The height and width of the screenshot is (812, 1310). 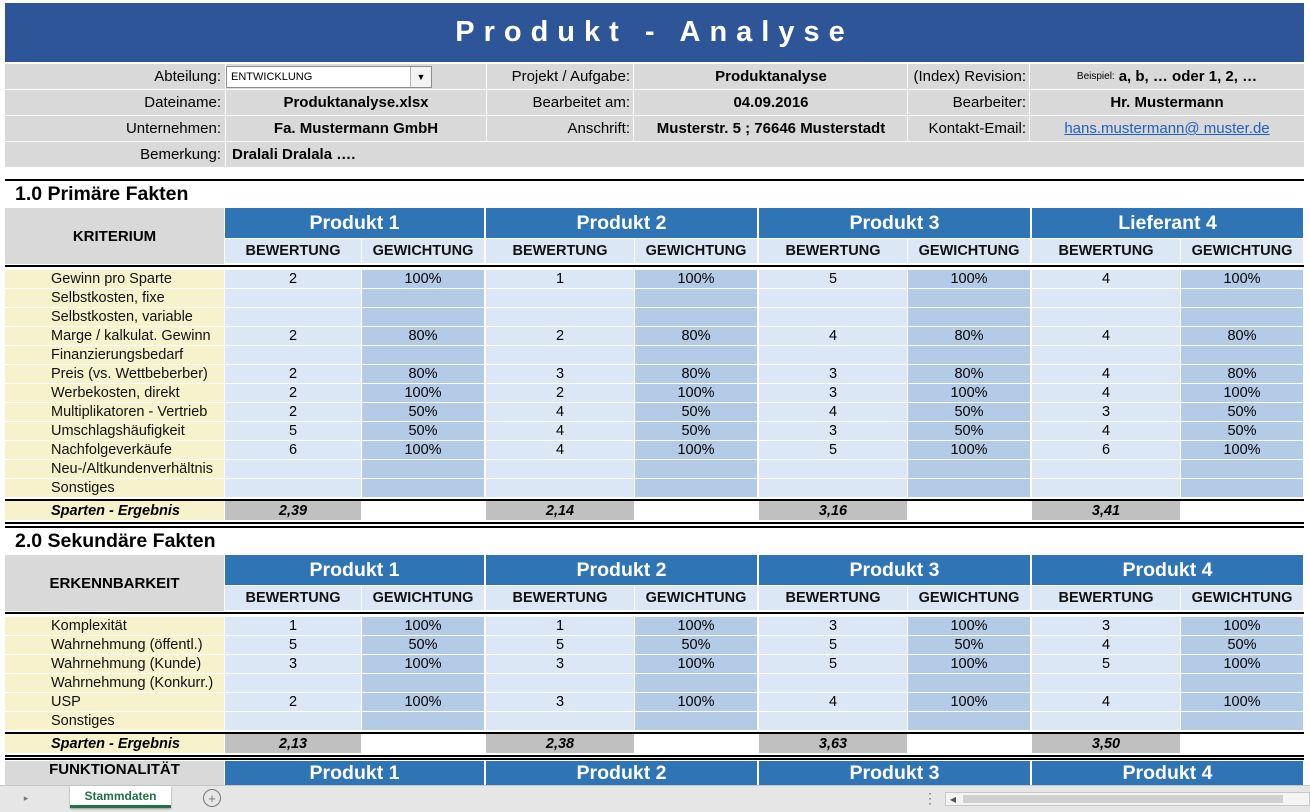 I want to click on scrollbar-thumb, so click(x=1123, y=799).